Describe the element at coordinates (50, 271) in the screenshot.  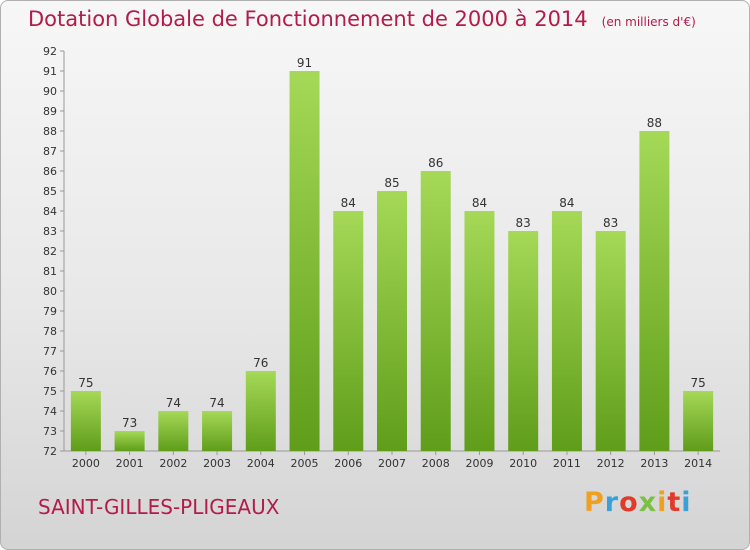
I see `y-tick-label: 81` at that location.